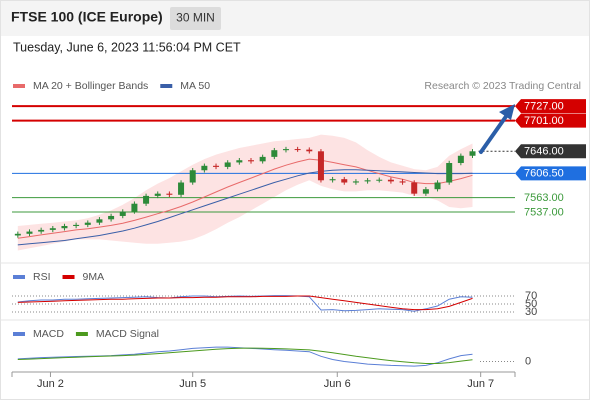  What do you see at coordinates (544, 198) in the screenshot?
I see `level-label: 7563.00` at bounding box center [544, 198].